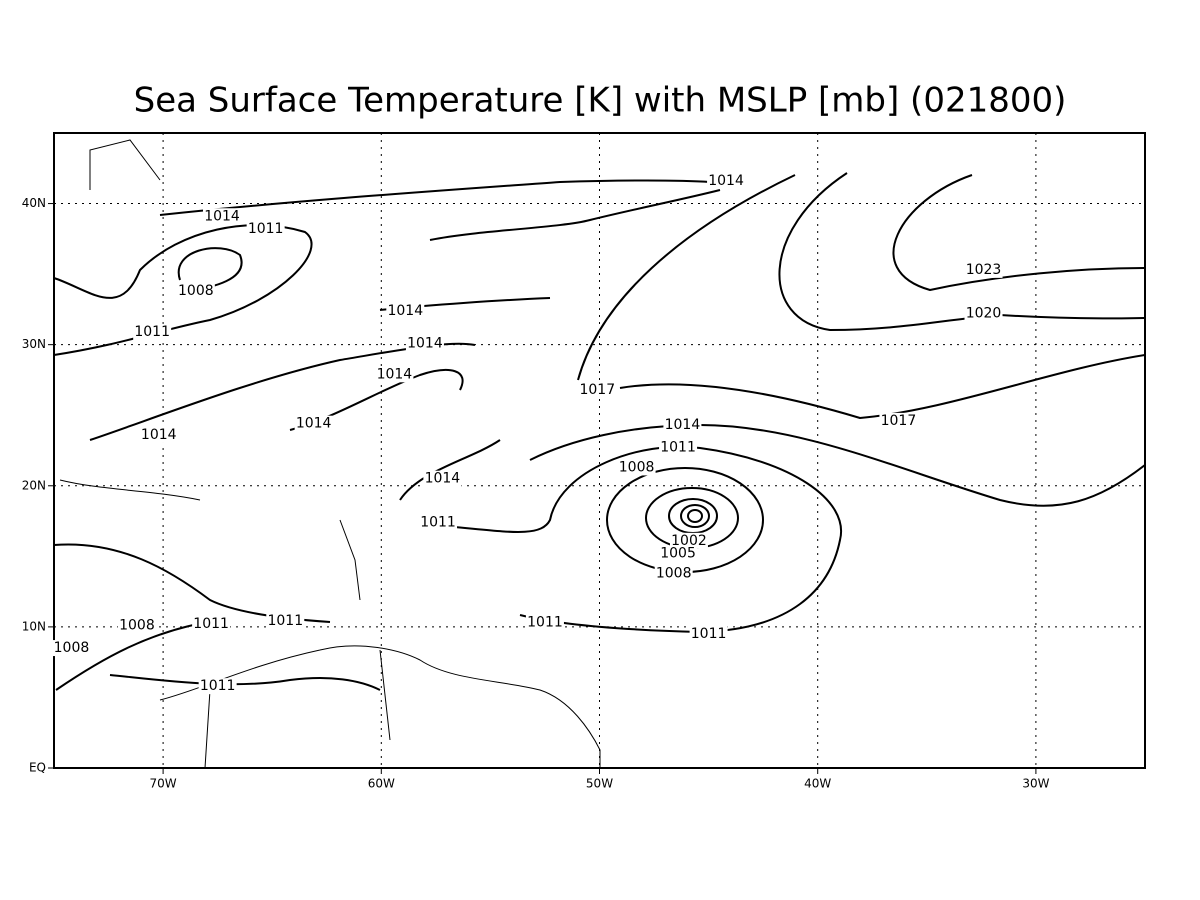 This screenshot has width=1200, height=900. I want to click on contour-label: 1002, so click(689, 541).